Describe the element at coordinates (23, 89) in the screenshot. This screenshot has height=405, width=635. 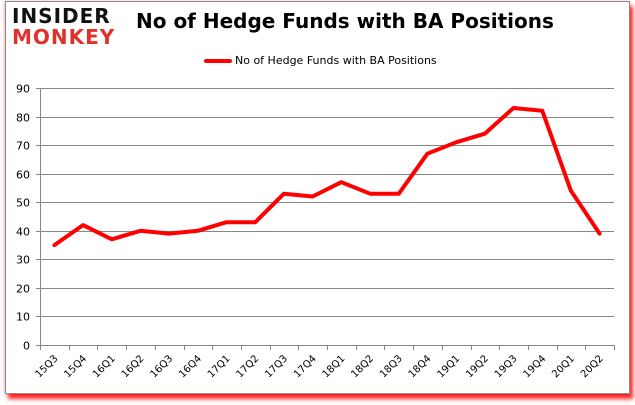
I see `y-tick-label: 90` at that location.